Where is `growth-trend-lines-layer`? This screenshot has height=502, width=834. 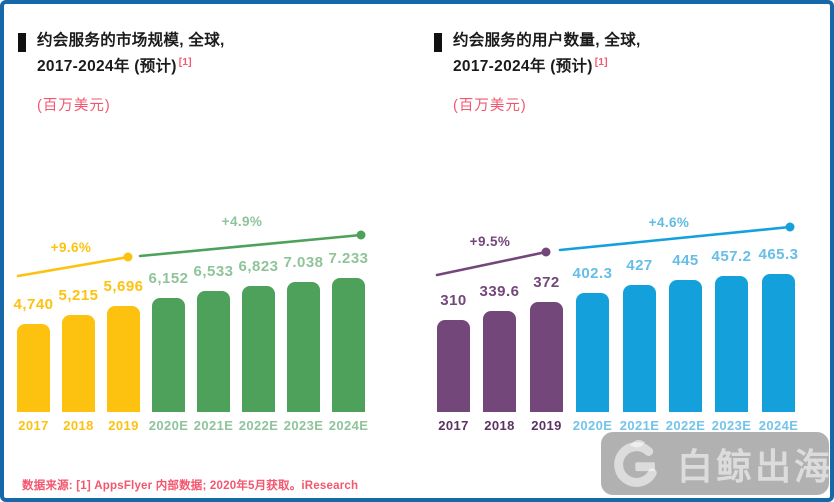
growth-trend-lines-layer is located at coordinates (405, 250).